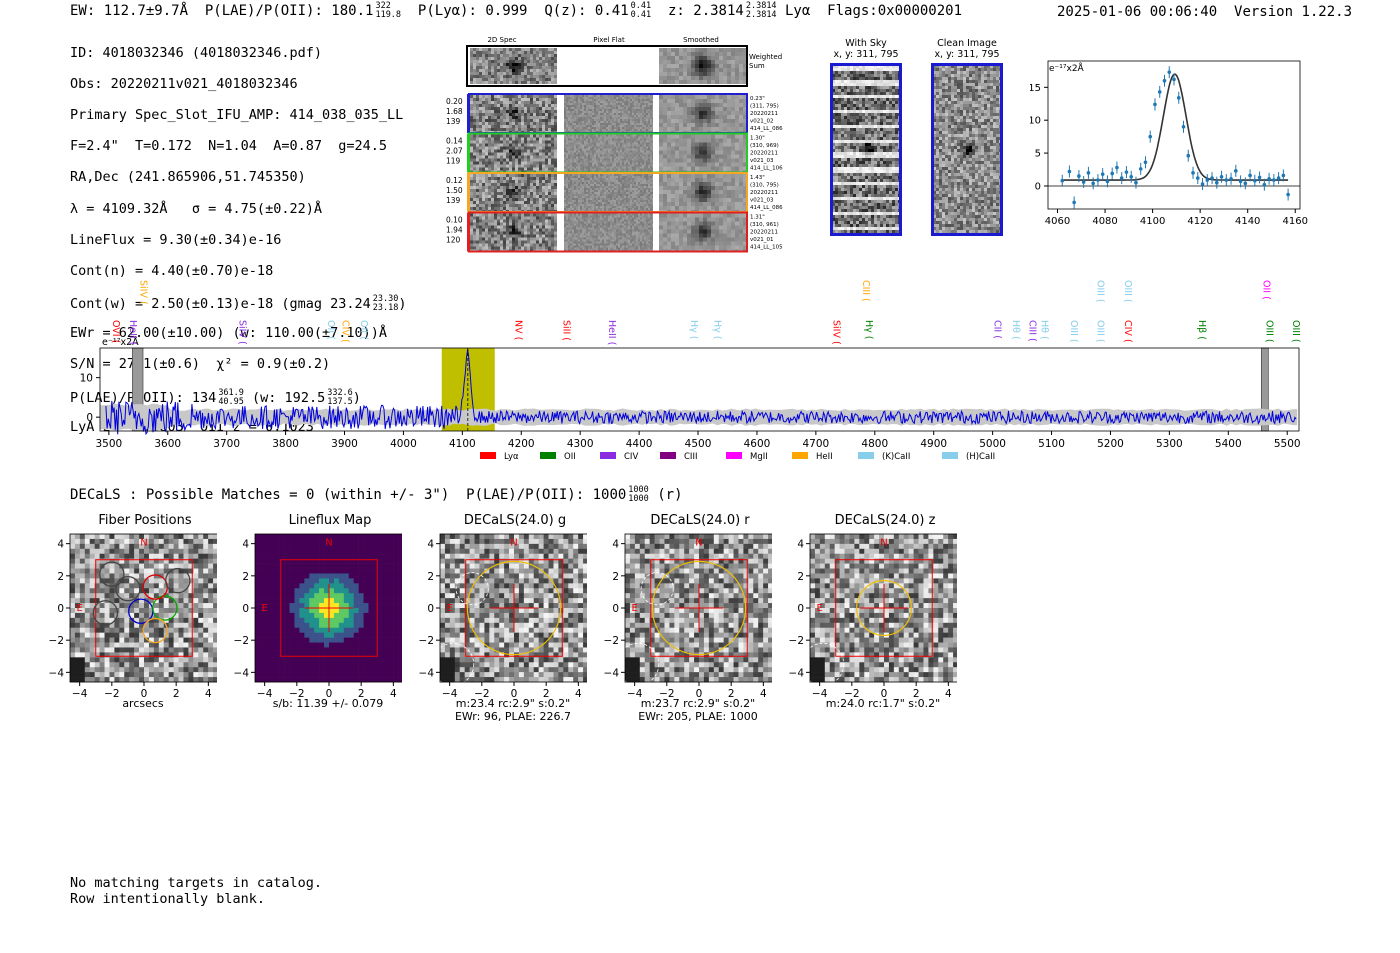  I want to click on with-sky-image, so click(866, 149).